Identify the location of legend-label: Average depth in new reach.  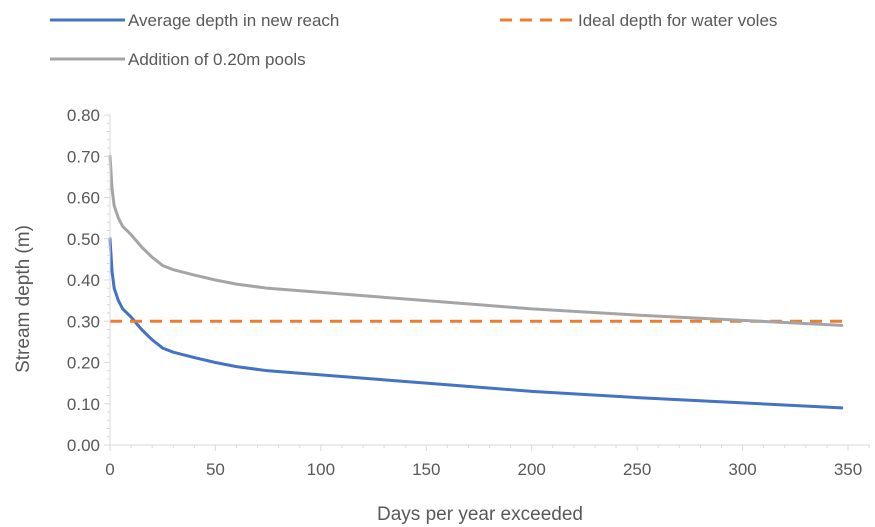
(233, 20).